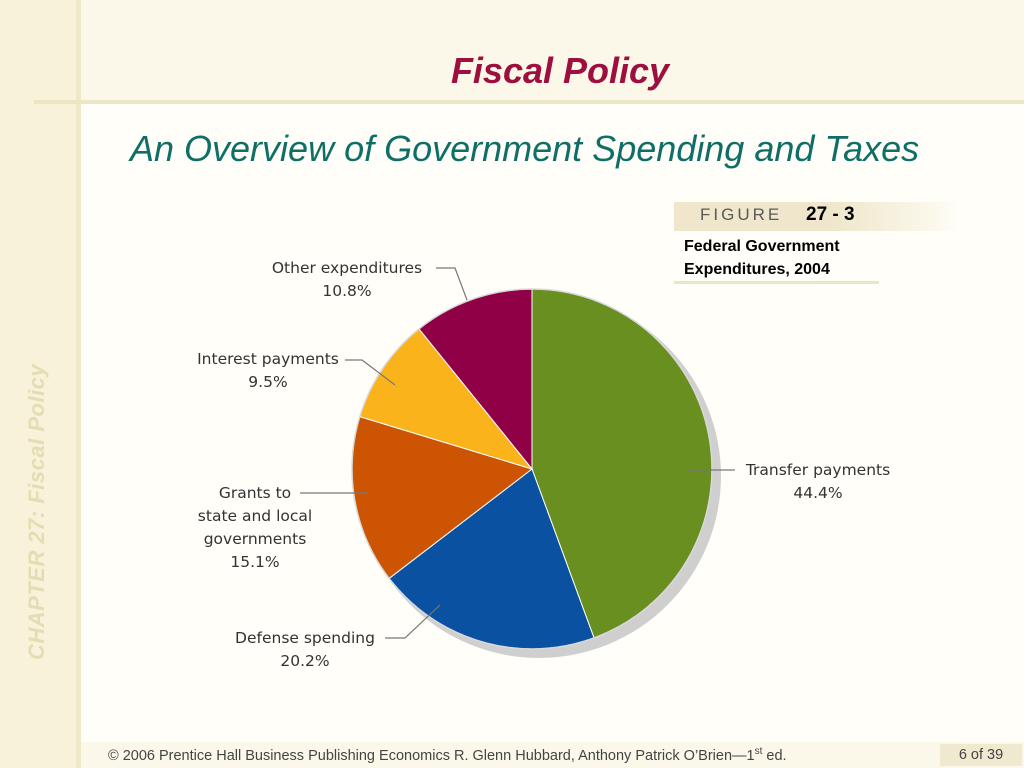 The width and height of the screenshot is (1024, 768). I want to click on slice-value-label: 20.2%, so click(304, 661).